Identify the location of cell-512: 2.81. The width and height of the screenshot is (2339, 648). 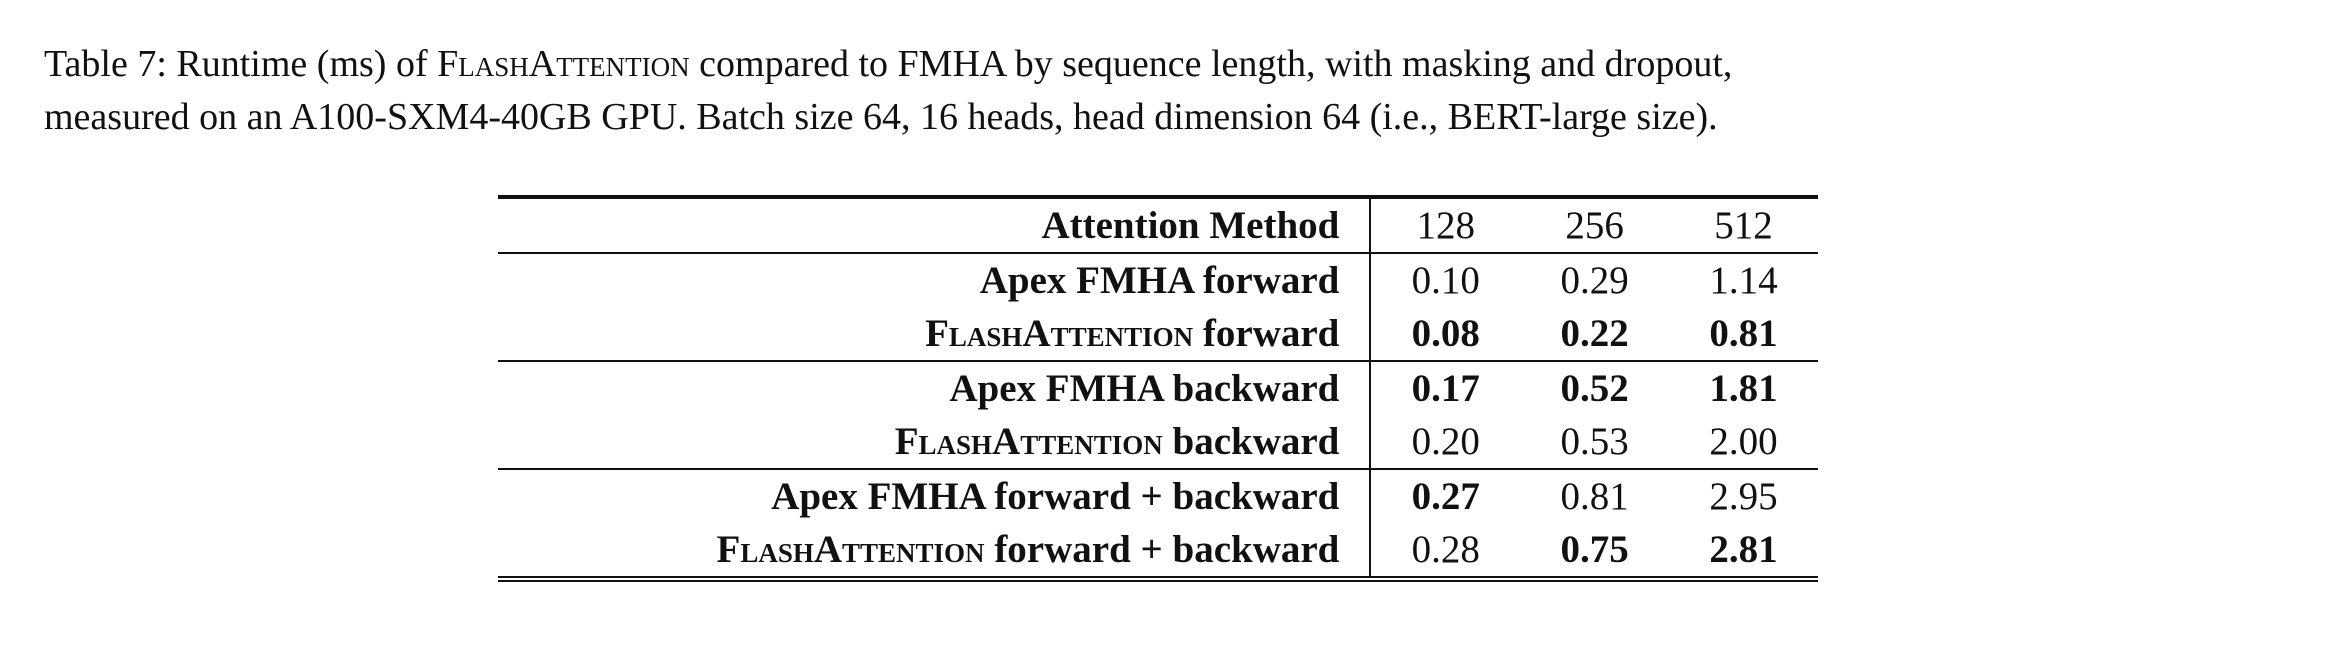
(1743, 549).